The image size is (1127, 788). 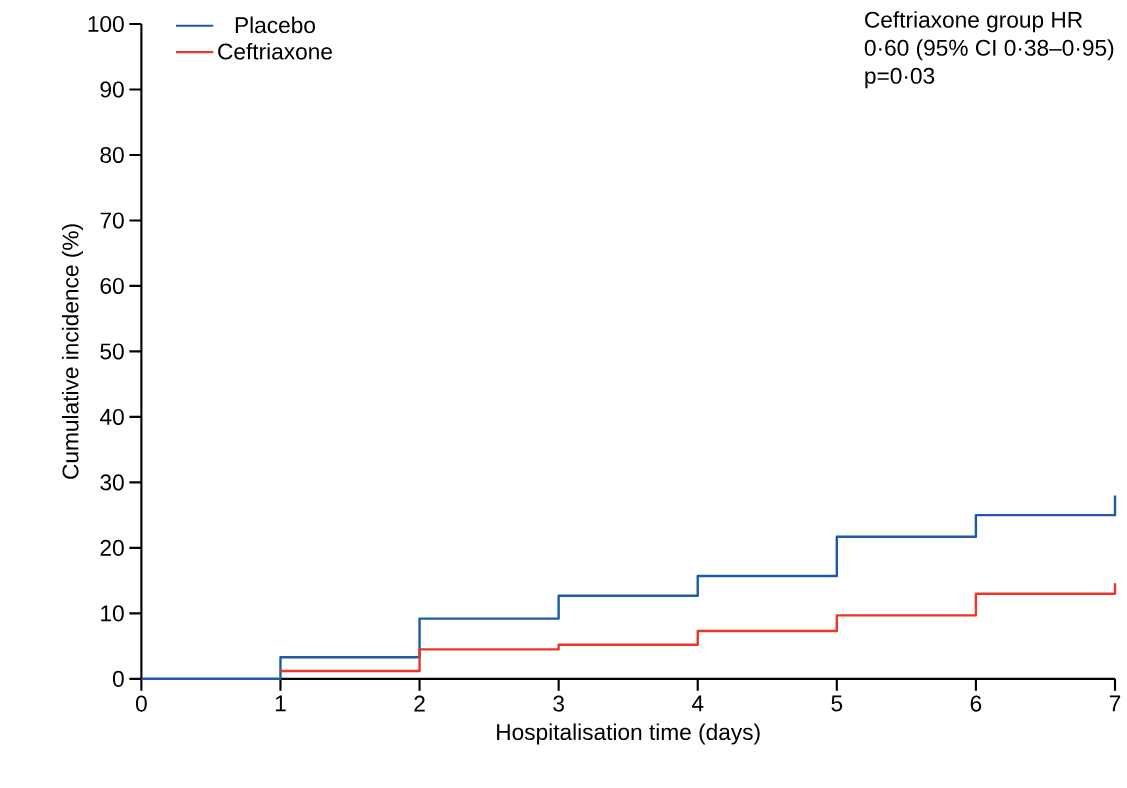 I want to click on y-tick-label: 70, so click(x=112, y=220).